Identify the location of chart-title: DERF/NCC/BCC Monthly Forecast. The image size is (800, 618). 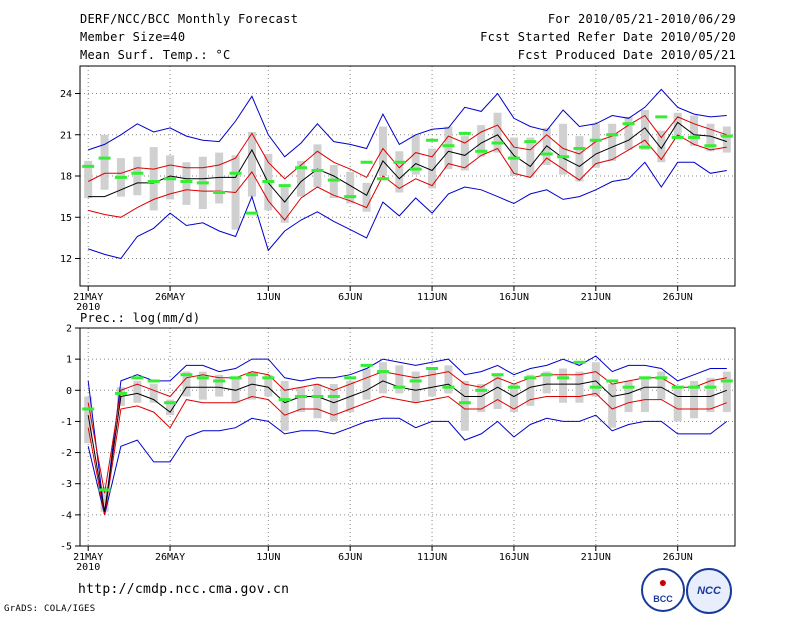
(189, 19).